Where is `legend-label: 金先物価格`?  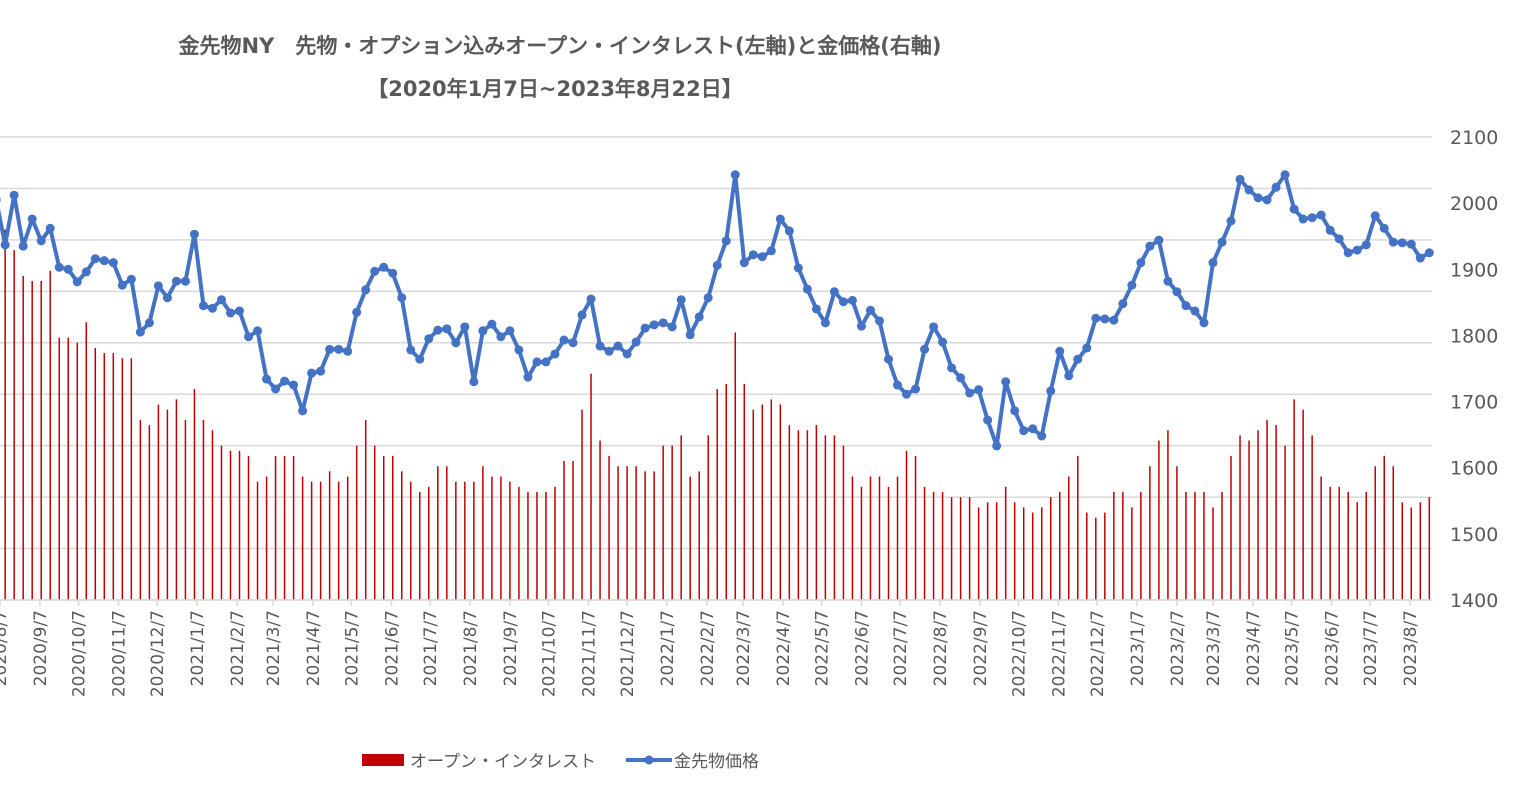 legend-label: 金先物価格 is located at coordinates (716, 762).